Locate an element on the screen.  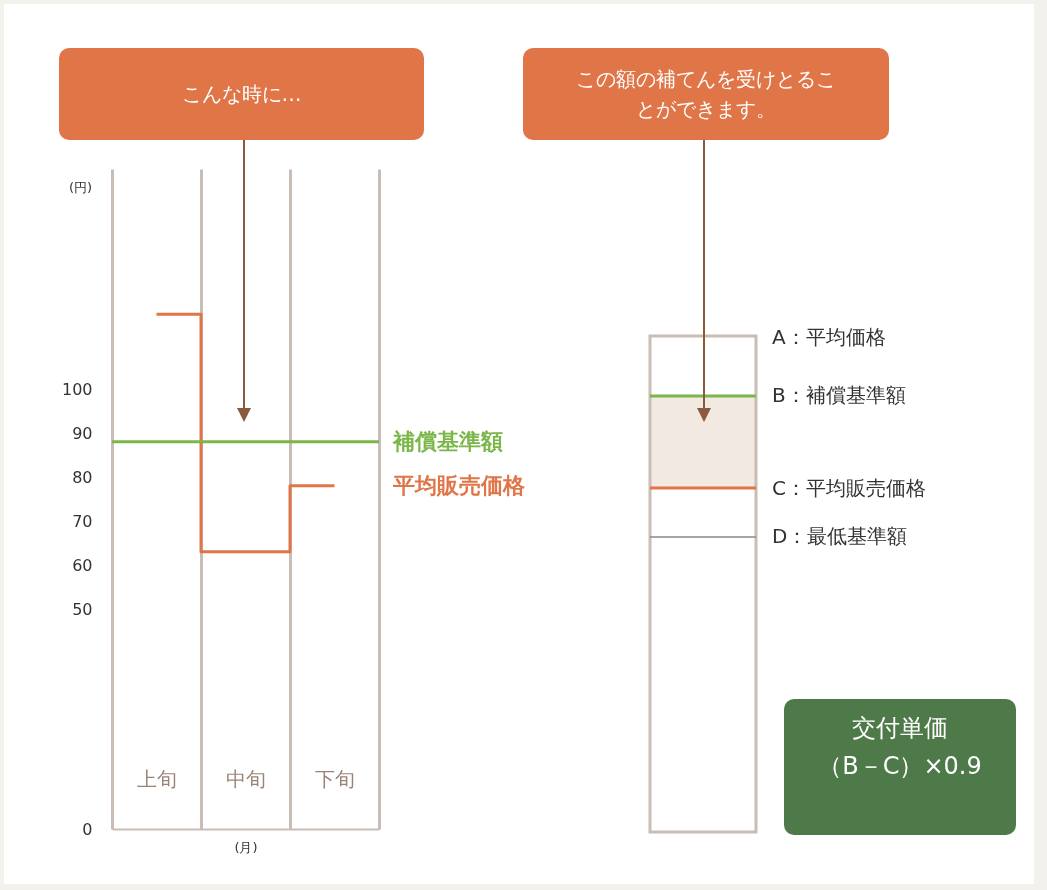
text: この額の補てんを受けとることができます。 is located at coordinates (706, 94).